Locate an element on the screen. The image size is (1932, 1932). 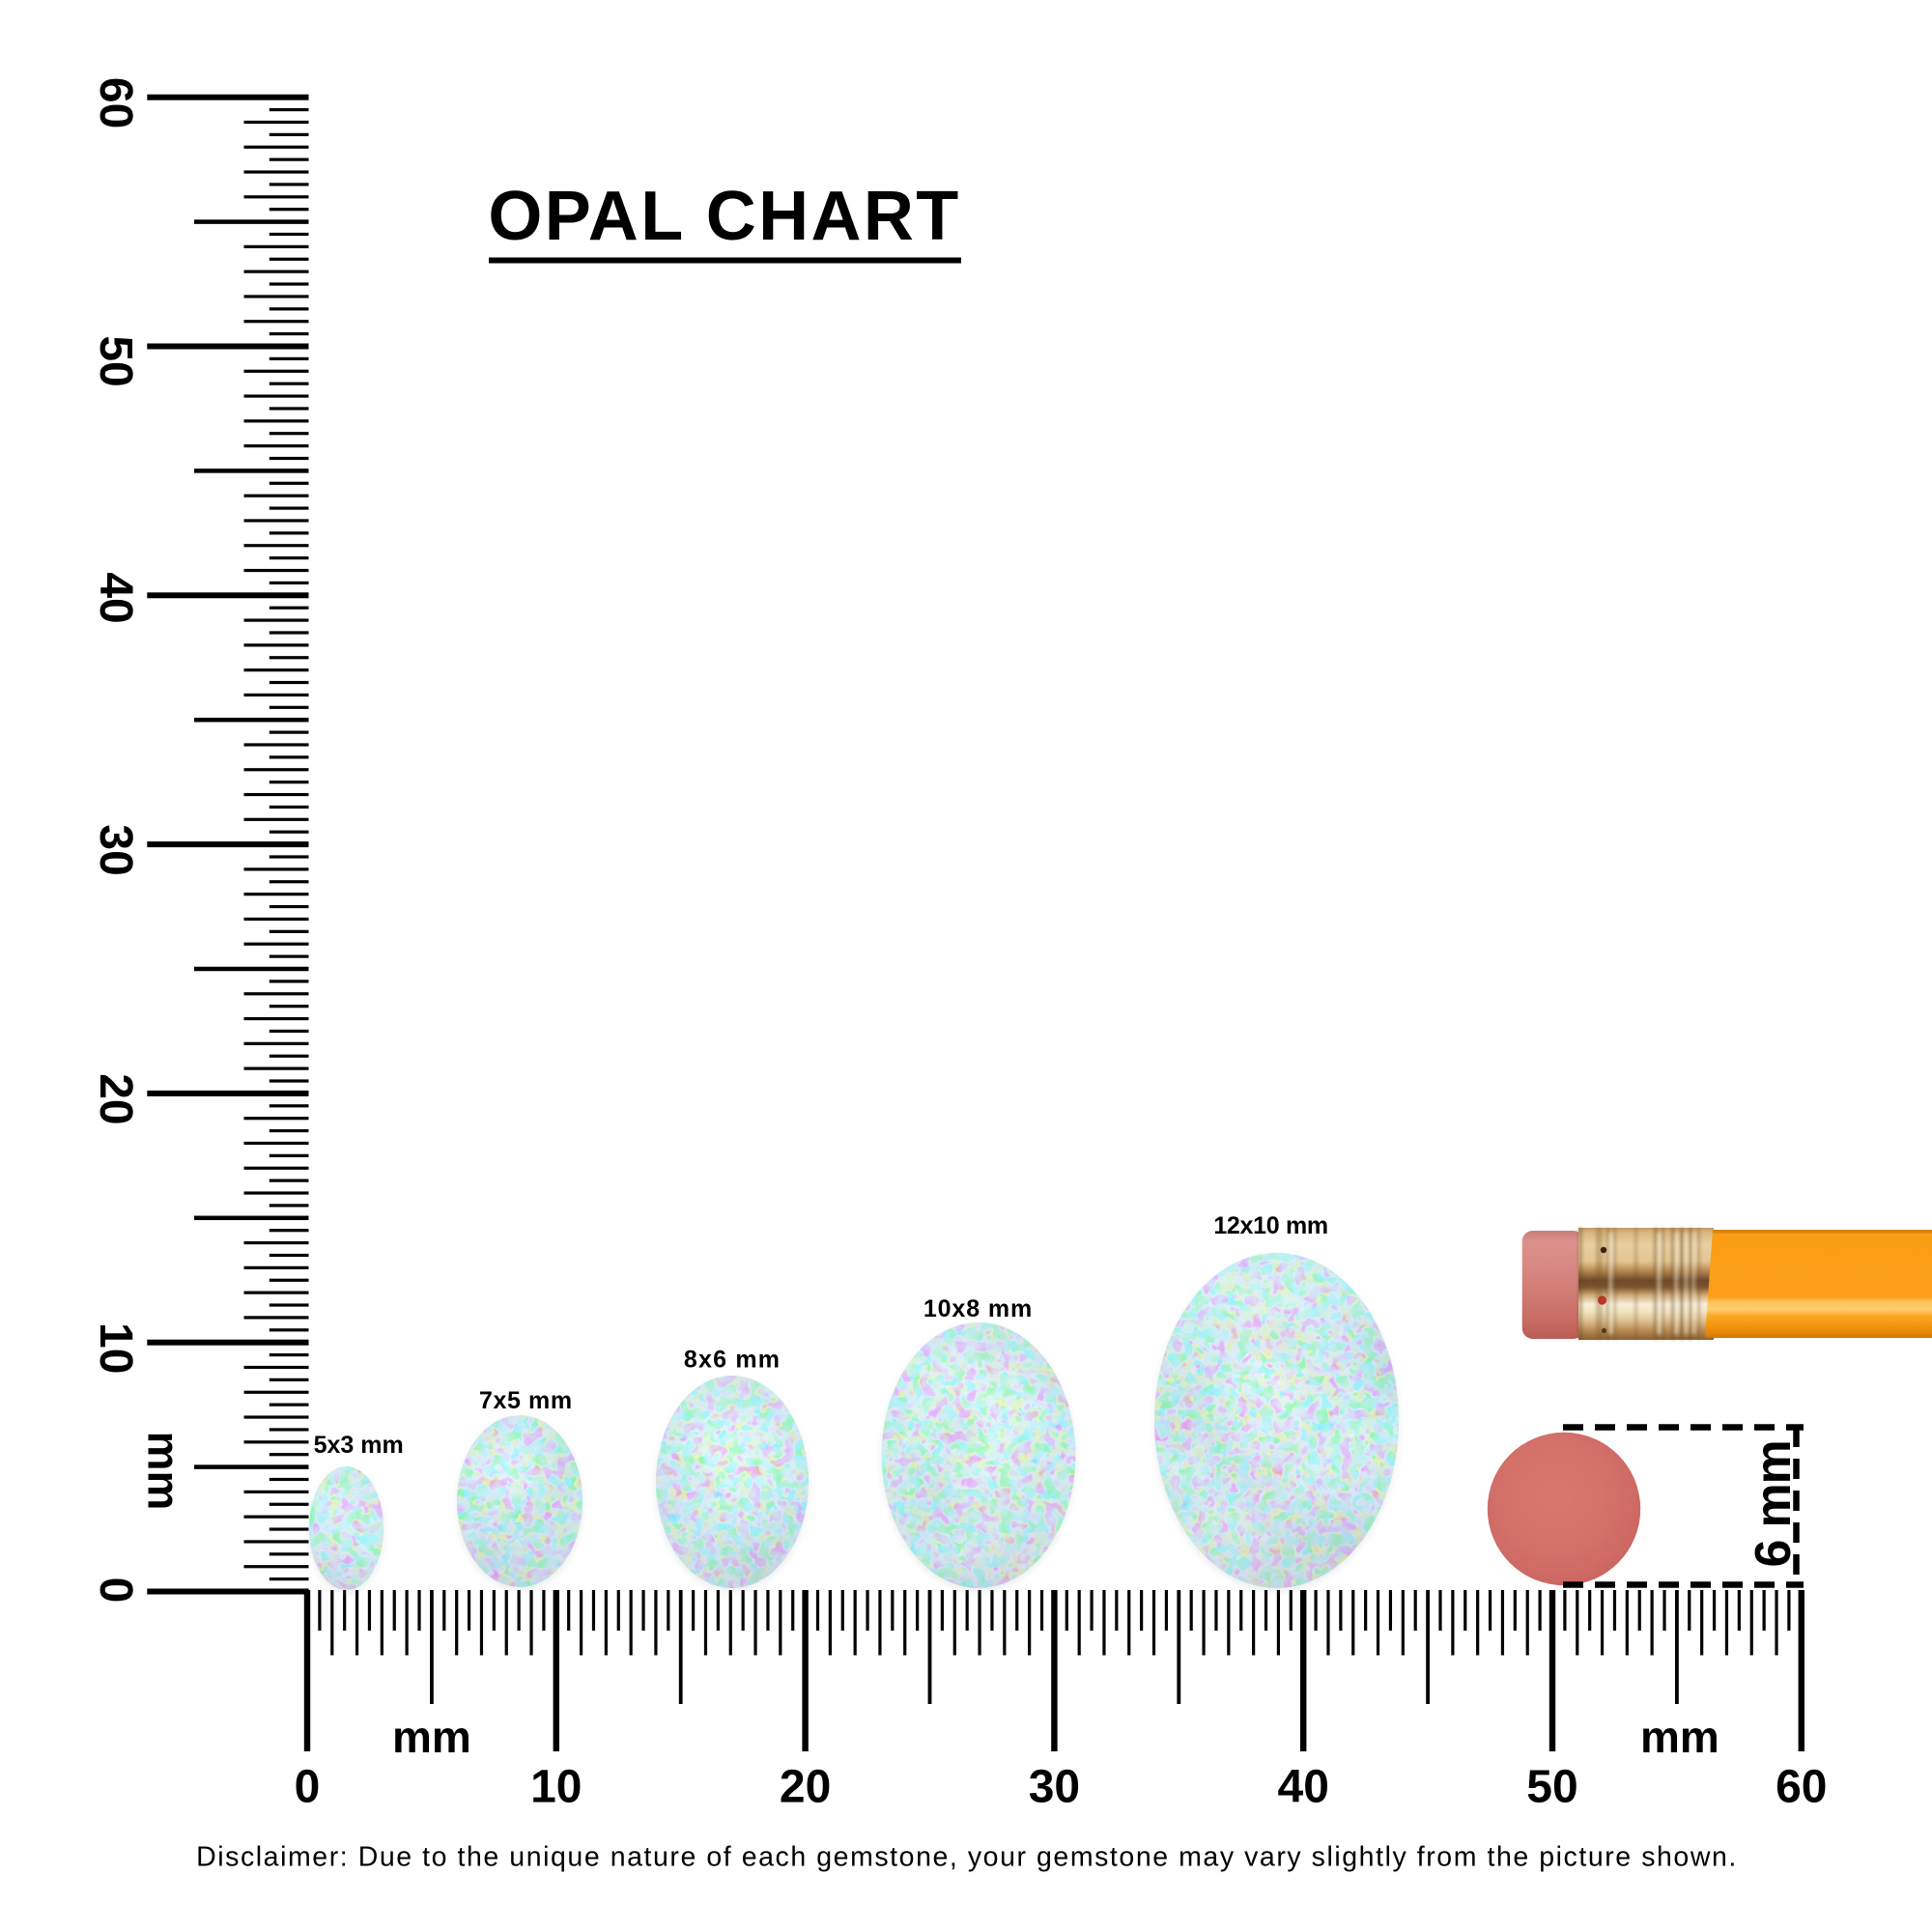
svg-text: 5x3 mm is located at coordinates (359, 1445).